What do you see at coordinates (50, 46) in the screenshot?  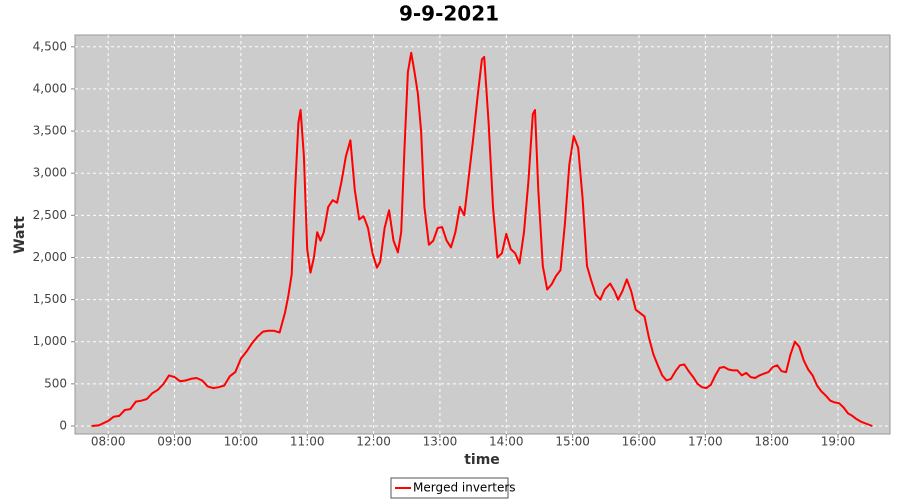 I see `y-tick-label: 4,500` at bounding box center [50, 46].